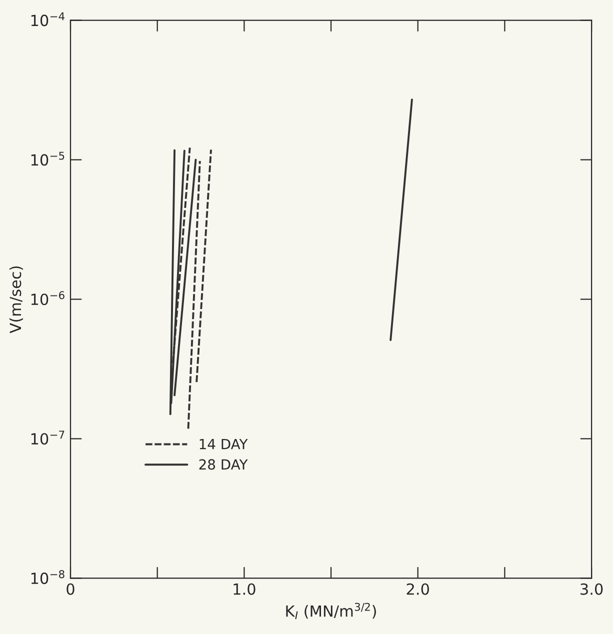 Image resolution: width=613 pixels, height=634 pixels. I want to click on x-tick-label: 2.0, so click(417, 589).